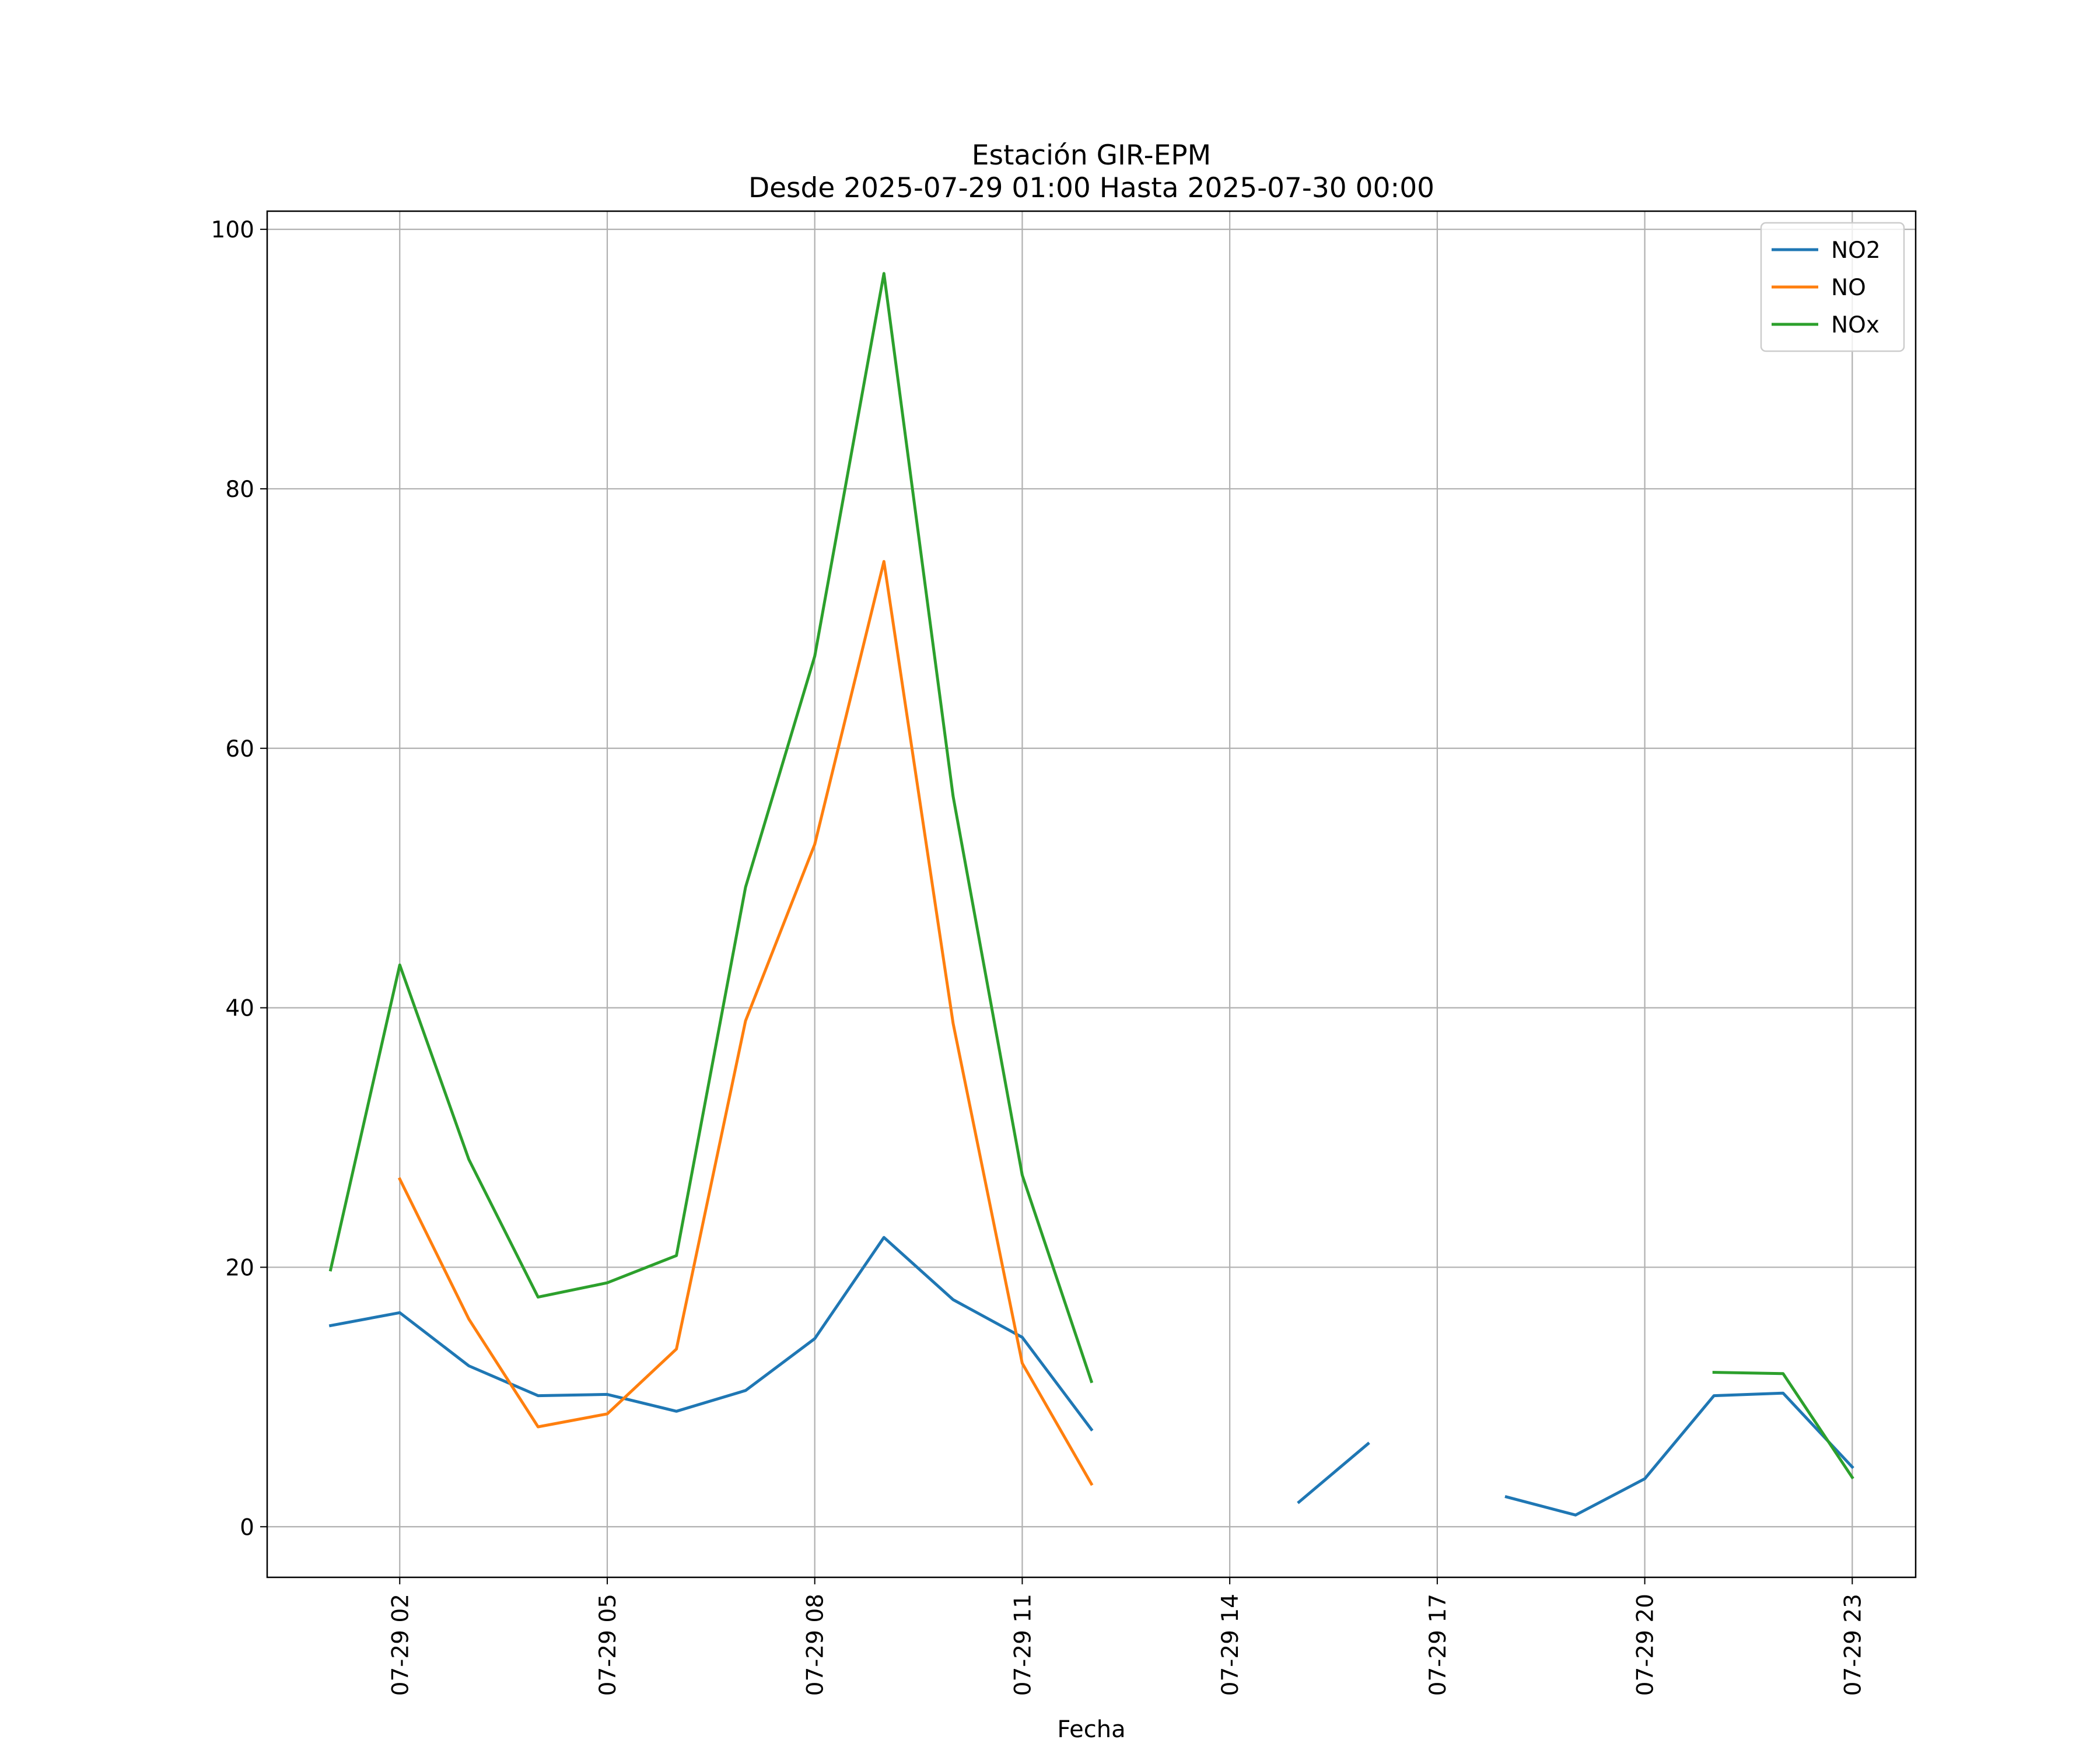 This screenshot has width=2100, height=1750. What do you see at coordinates (1091, 1729) in the screenshot?
I see `x-axis-label: Fecha` at bounding box center [1091, 1729].